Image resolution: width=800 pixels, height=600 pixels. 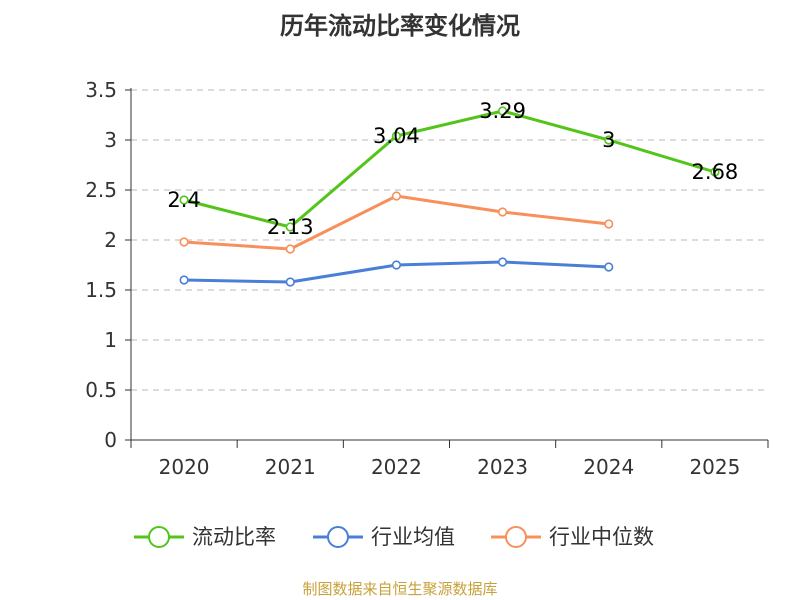 I want to click on y-tick-label: 3.5, so click(x=101, y=90).